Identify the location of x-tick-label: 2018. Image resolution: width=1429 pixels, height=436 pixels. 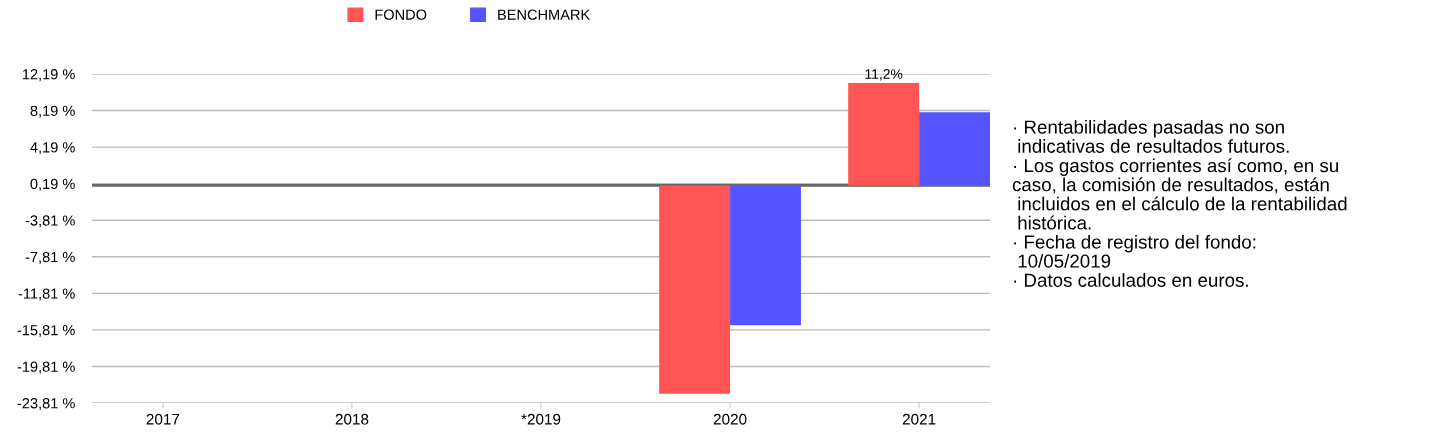
(352, 419).